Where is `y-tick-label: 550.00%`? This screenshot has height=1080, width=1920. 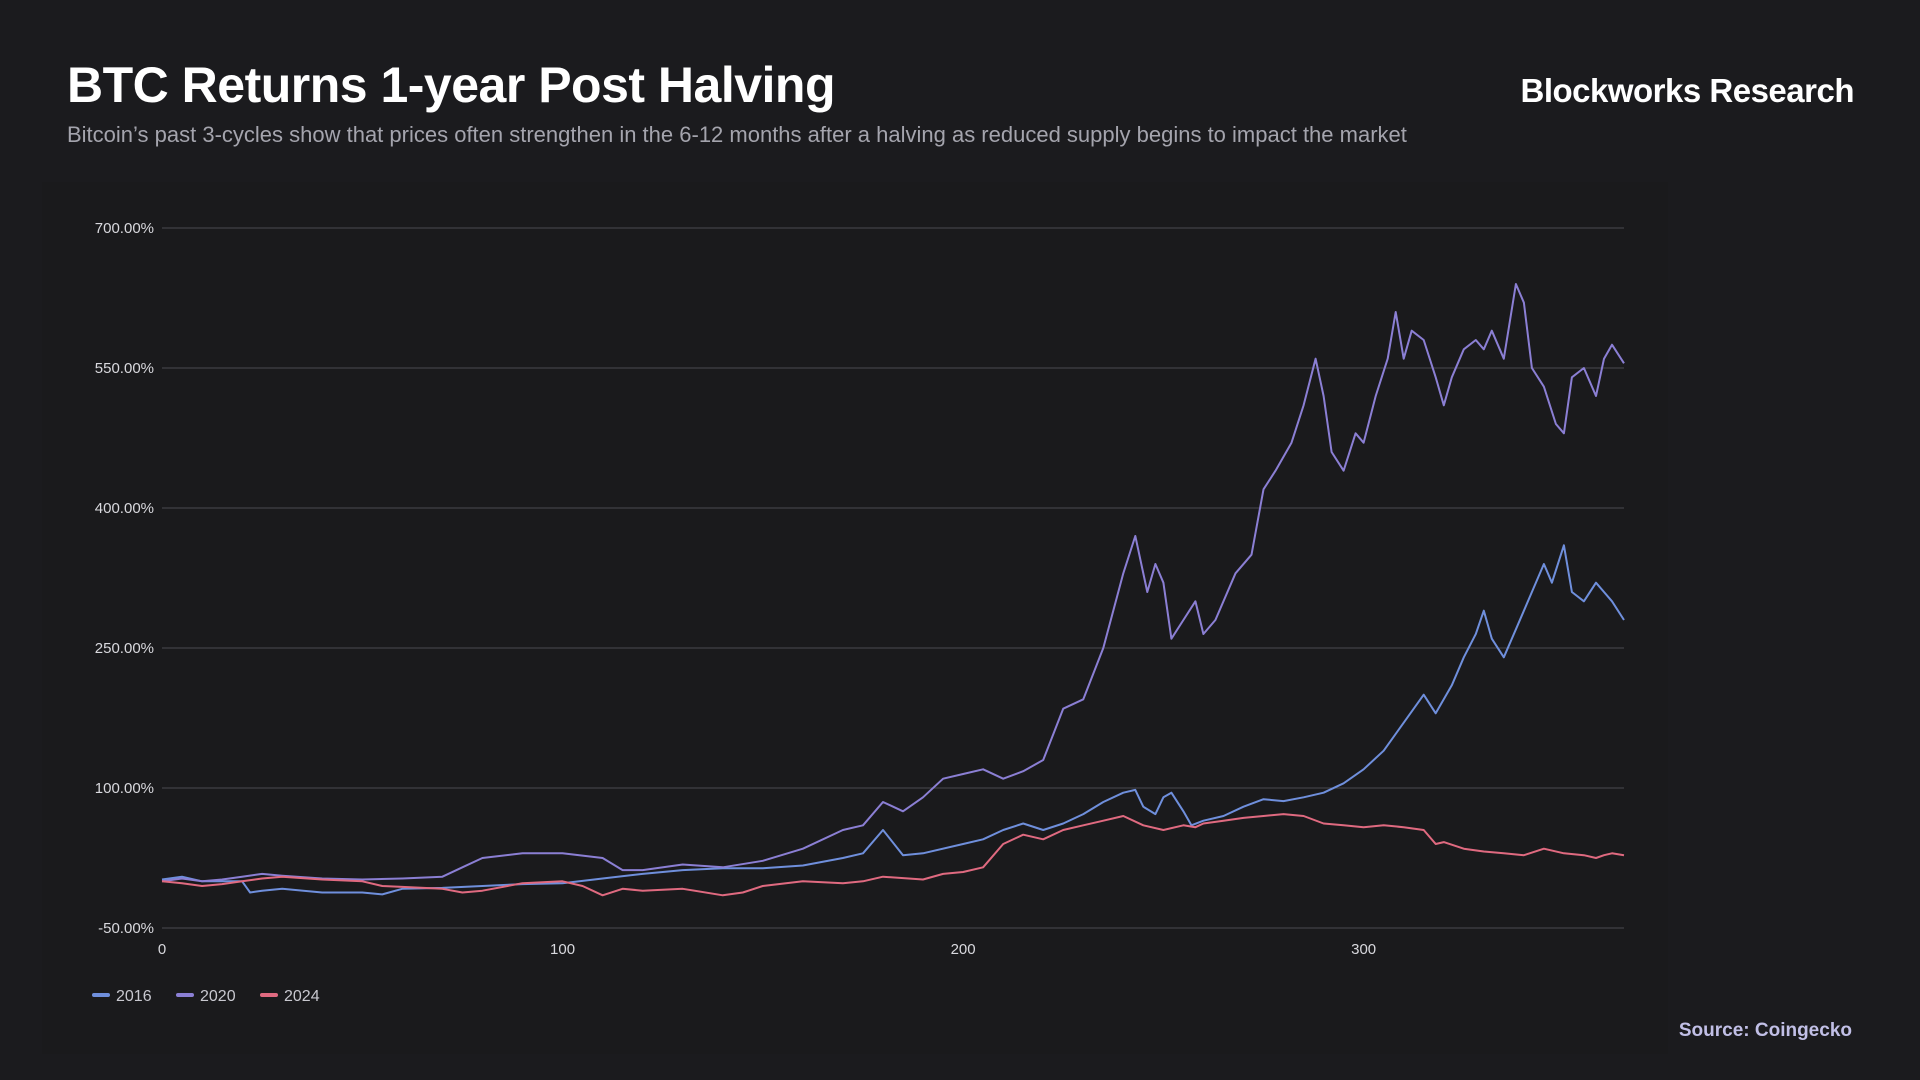
y-tick-label: 550.00% is located at coordinates (124, 368).